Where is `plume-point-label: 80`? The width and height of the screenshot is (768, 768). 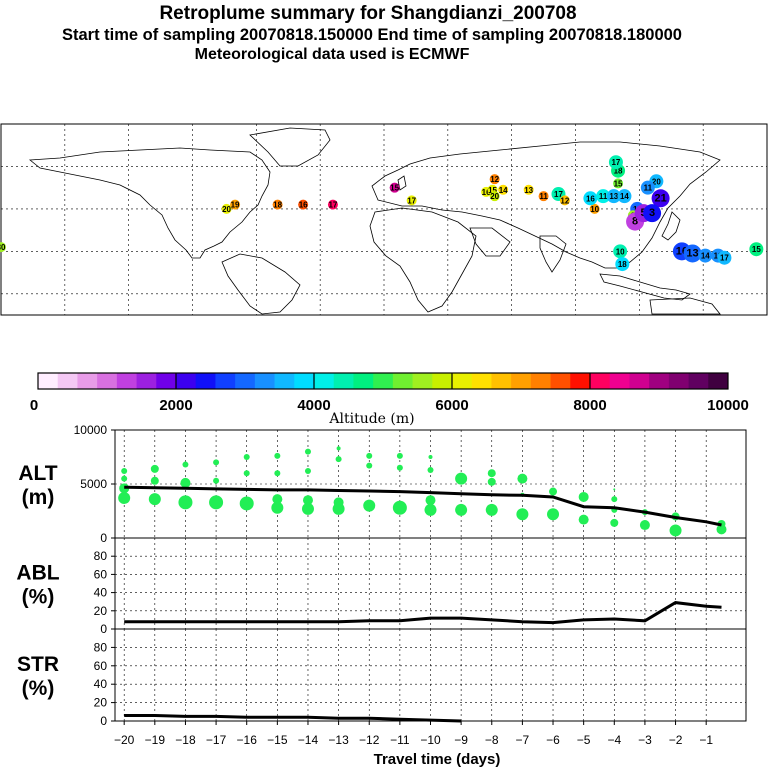 plume-point-label: 80 is located at coordinates (3, 247).